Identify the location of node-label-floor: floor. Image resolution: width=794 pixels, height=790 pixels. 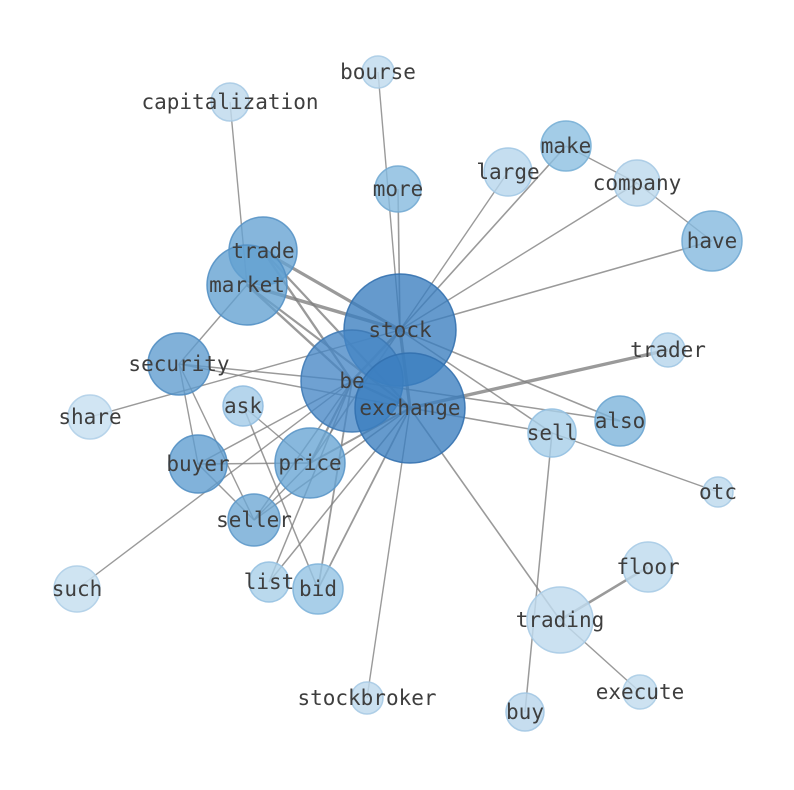
(647, 567).